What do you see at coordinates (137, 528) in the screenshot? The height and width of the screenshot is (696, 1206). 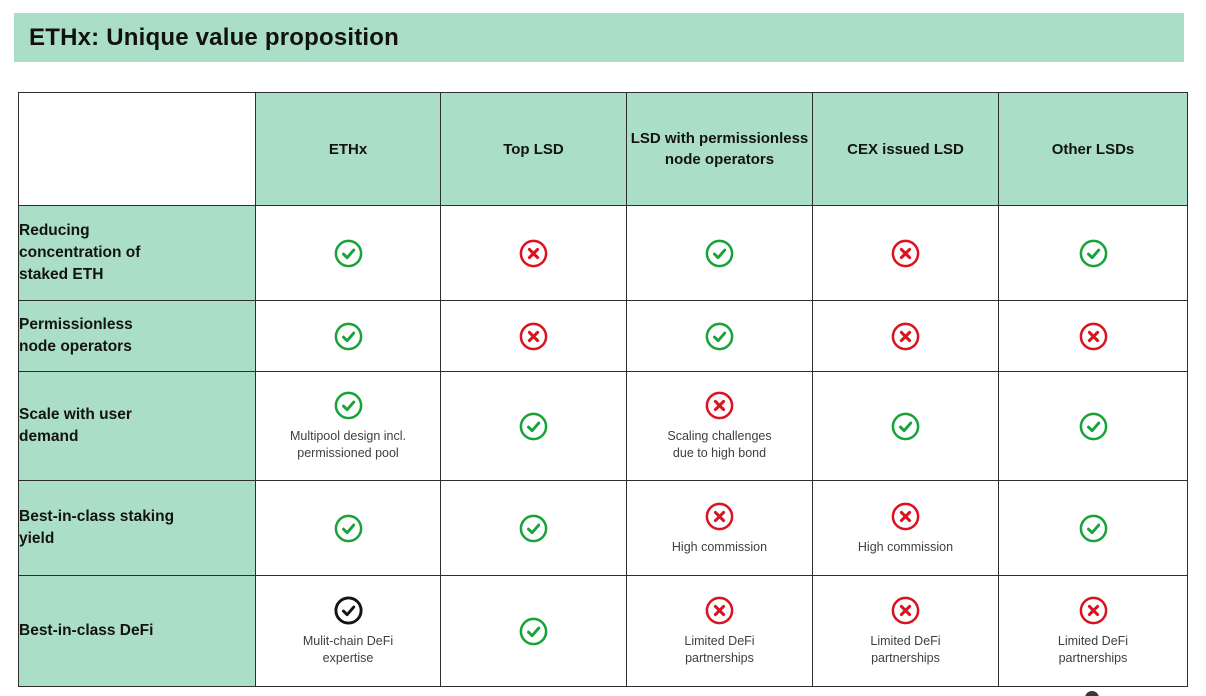 I see `row-label: Best-in-class staking yield` at bounding box center [137, 528].